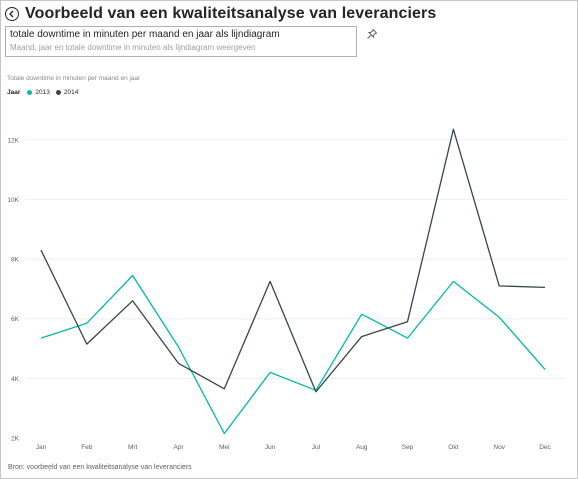 The width and height of the screenshot is (578, 479). Describe the element at coordinates (87, 447) in the screenshot. I see `x-tick-label: Feb` at that location.